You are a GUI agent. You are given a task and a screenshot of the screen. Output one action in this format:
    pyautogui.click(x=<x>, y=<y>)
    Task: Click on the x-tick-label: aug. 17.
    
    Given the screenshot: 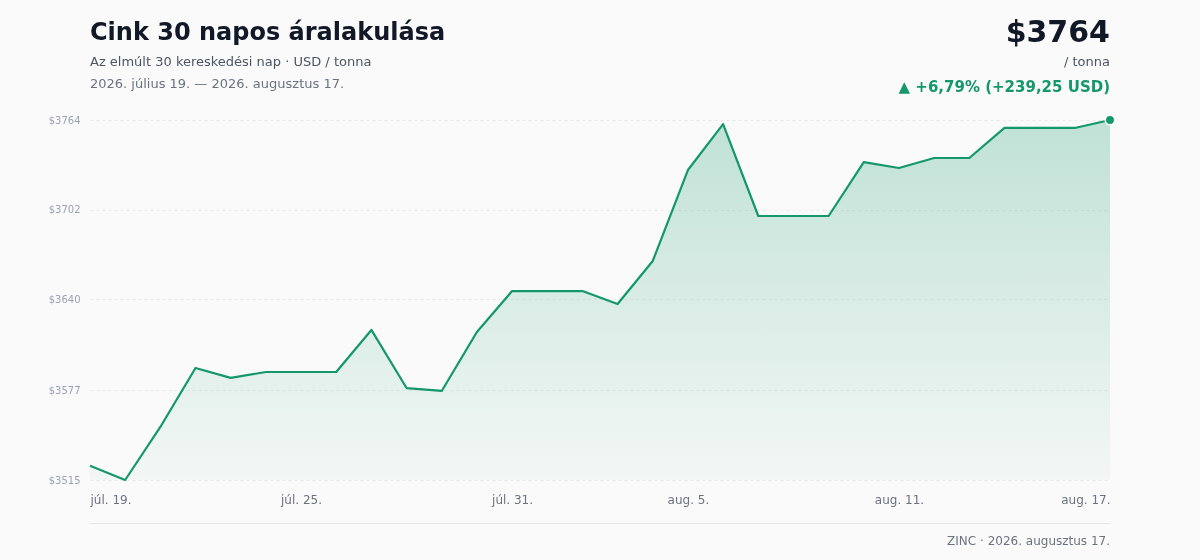 What is the action you would take?
    pyautogui.click(x=1086, y=499)
    